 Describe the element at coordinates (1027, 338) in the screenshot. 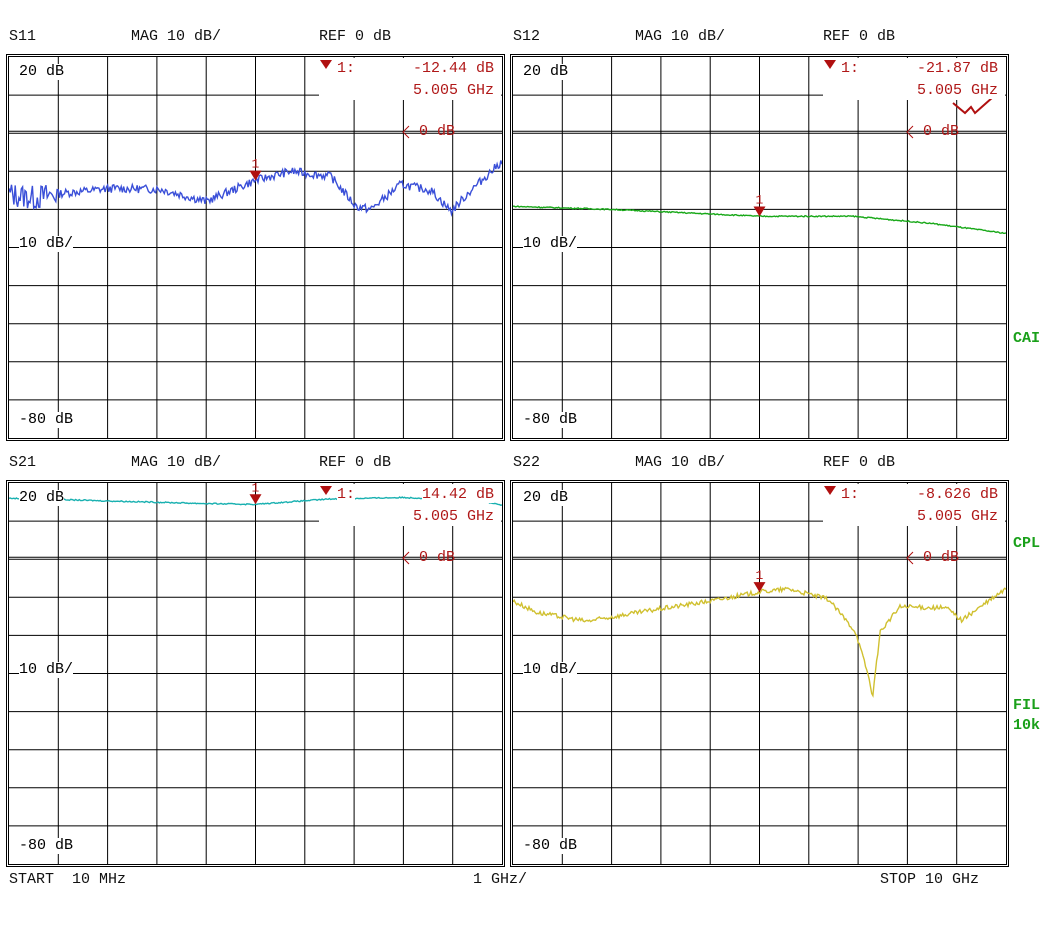

I see `side-label-cal: CAI` at that location.